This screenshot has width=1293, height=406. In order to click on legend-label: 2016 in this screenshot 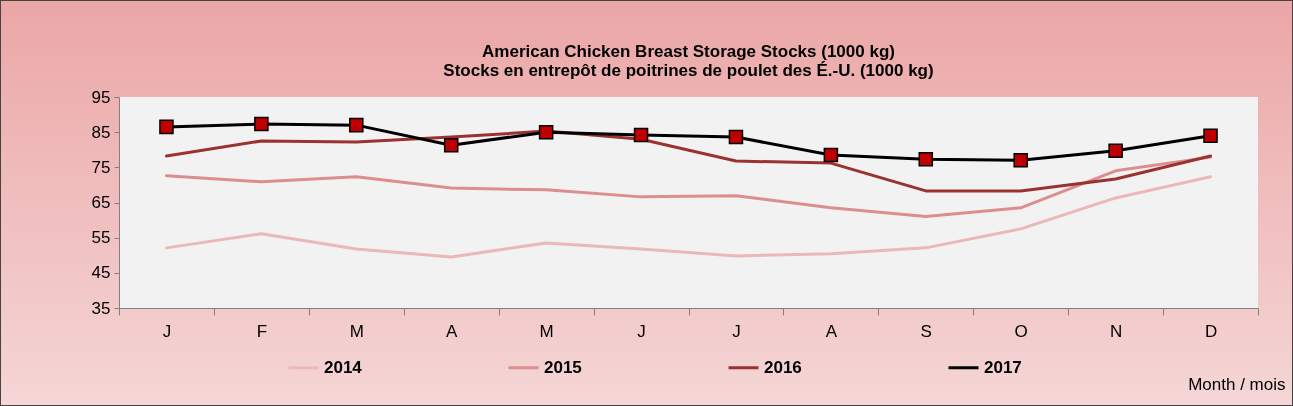, I will do `click(783, 367)`.